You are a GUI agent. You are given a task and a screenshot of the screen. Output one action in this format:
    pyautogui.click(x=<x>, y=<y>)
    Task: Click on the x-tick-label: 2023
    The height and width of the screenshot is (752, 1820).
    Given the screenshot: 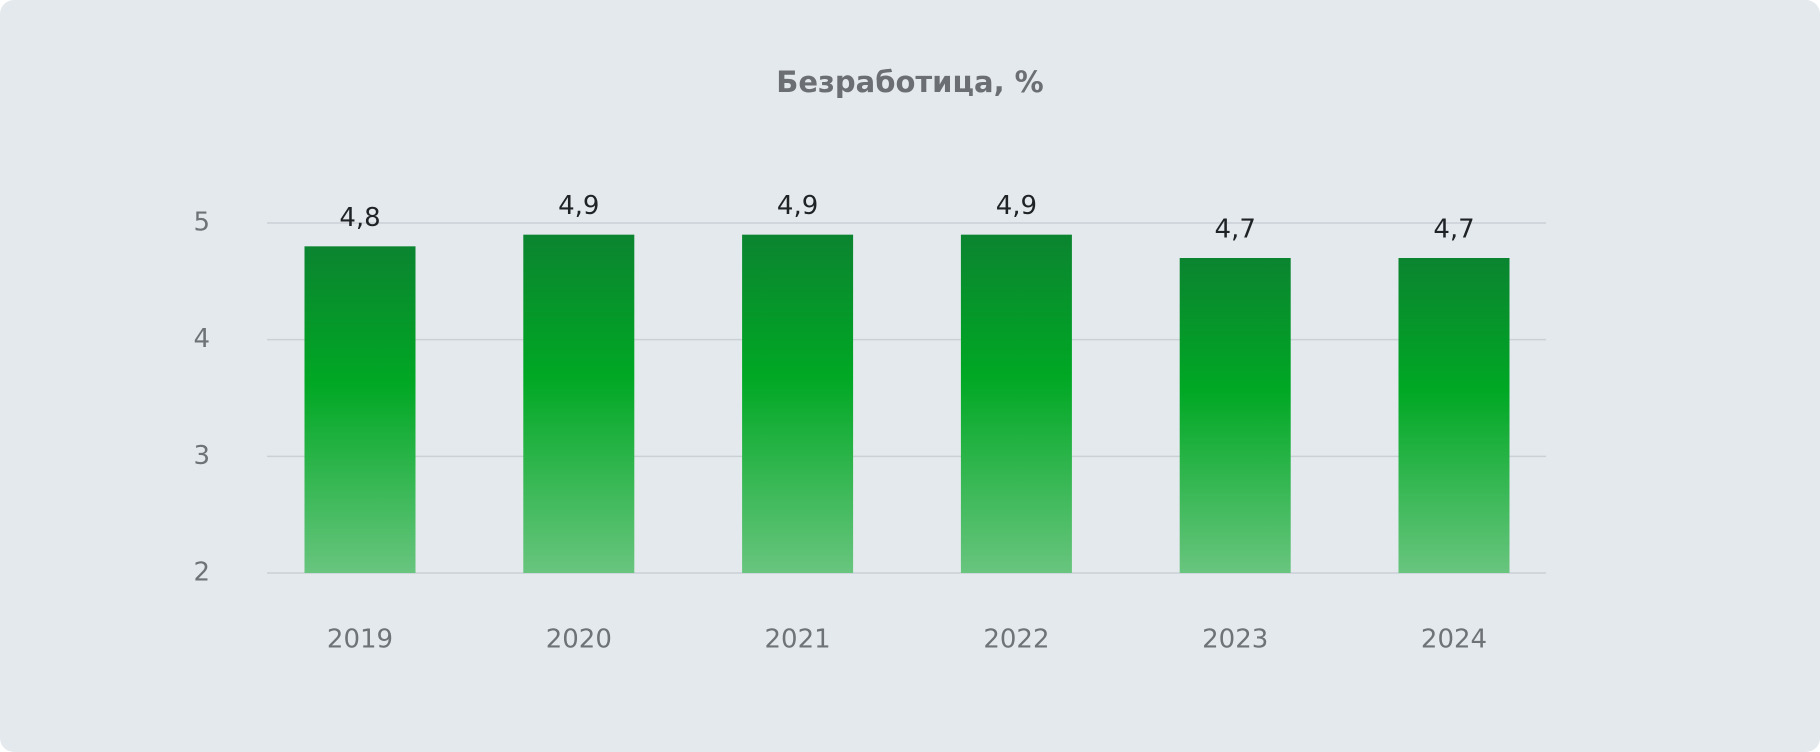 What is the action you would take?
    pyautogui.click(x=1235, y=640)
    